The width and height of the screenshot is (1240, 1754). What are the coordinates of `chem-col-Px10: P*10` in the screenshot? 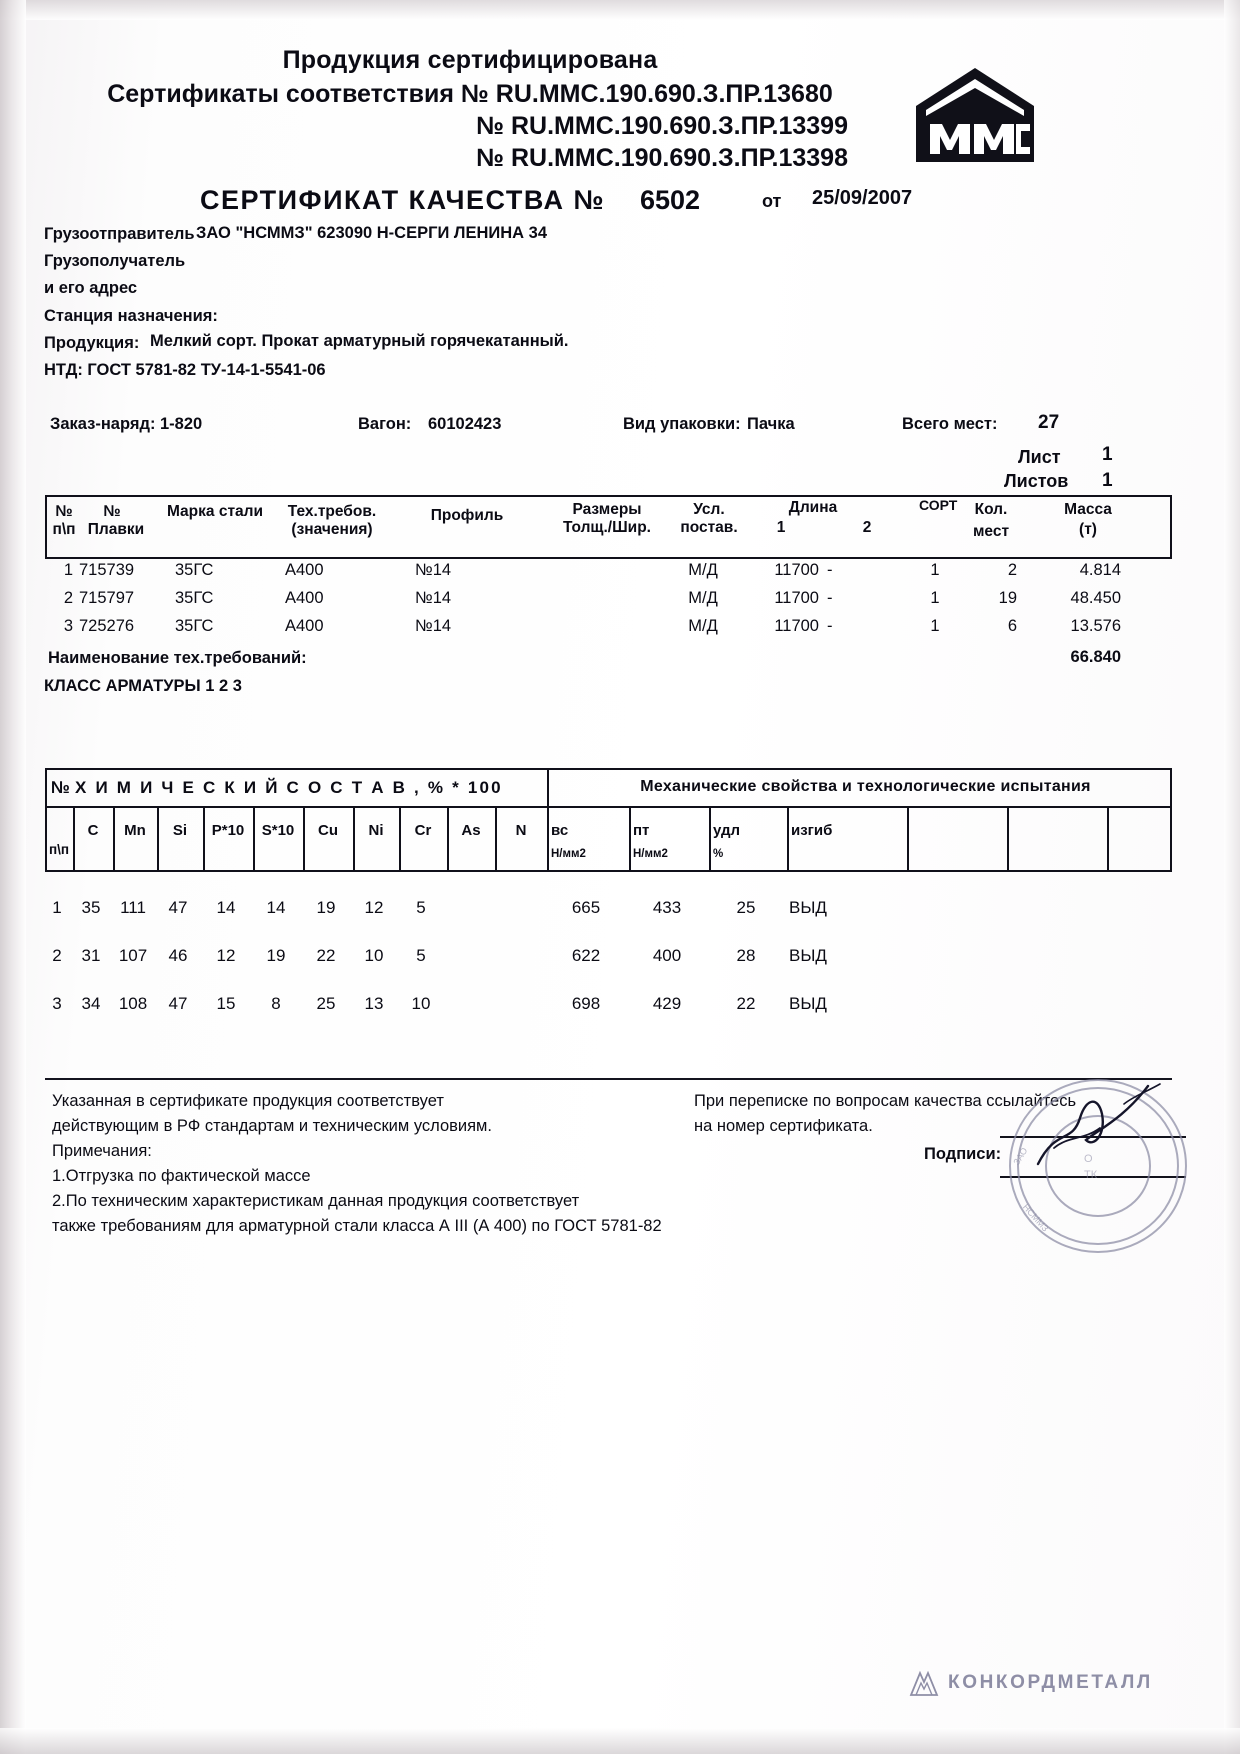 It's located at (228, 830).